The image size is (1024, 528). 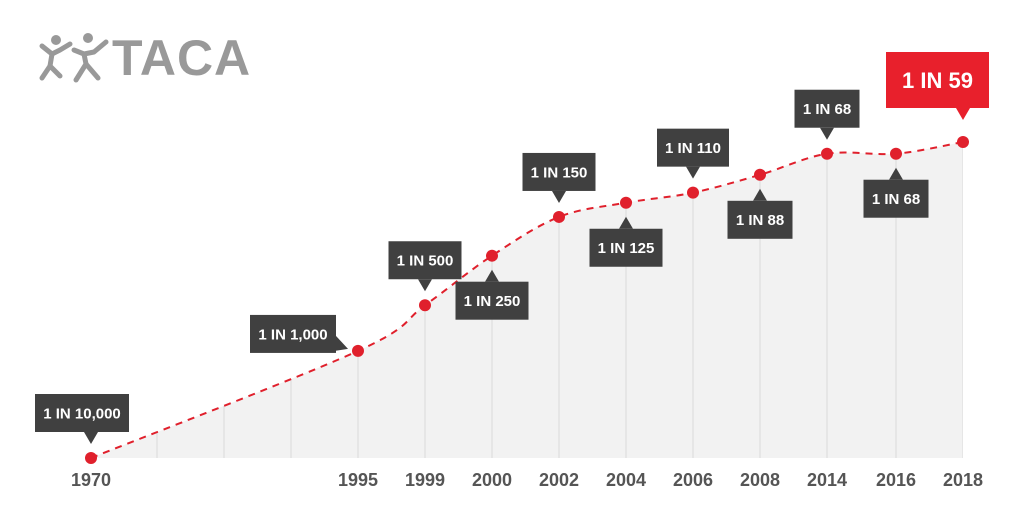 What do you see at coordinates (182, 58) in the screenshot?
I see `brand-name: TACA` at bounding box center [182, 58].